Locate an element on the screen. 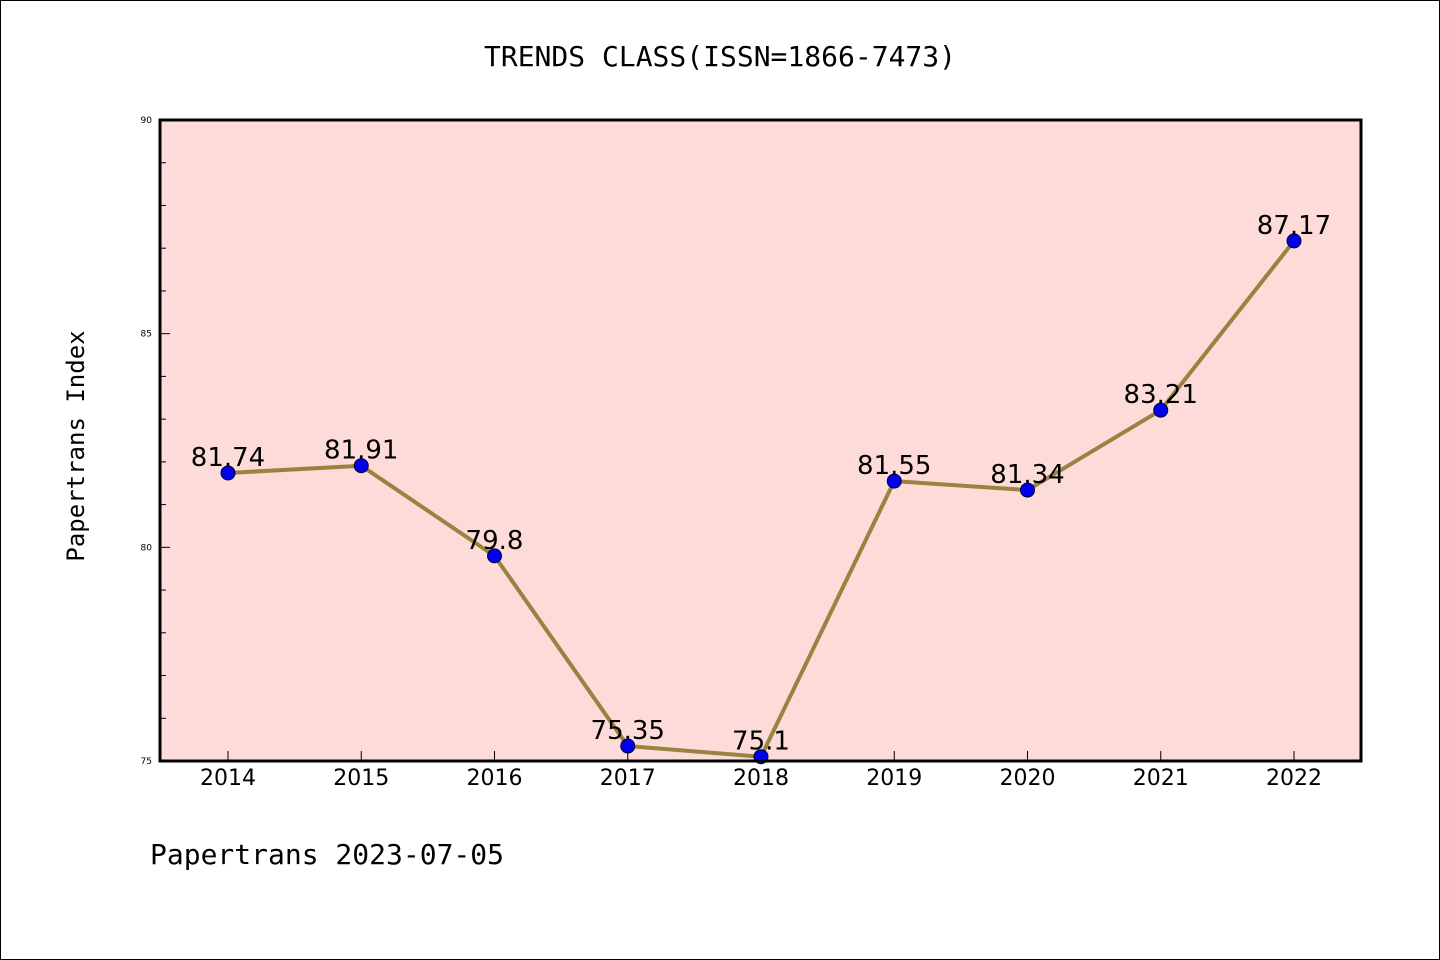 This screenshot has width=1440, height=960. x-tick-label: 2015 is located at coordinates (361, 778).